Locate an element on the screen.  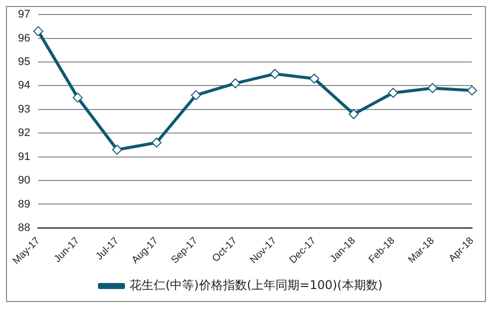
legend-label: 花生仁(中等)价格指数(上年同期=100)(本期数) is located at coordinates (256, 285).